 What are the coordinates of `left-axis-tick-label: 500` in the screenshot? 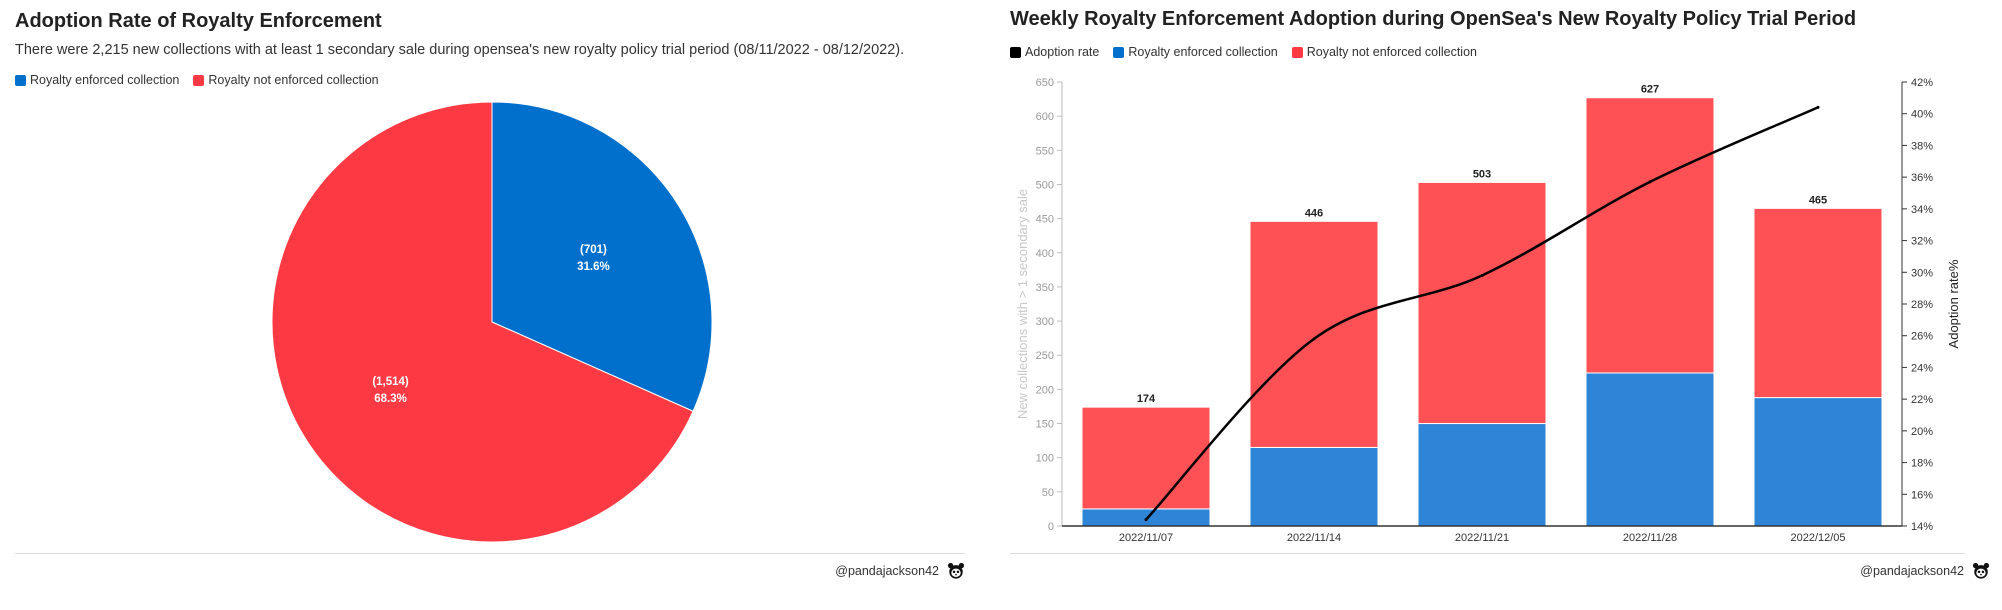 It's located at (1045, 185).